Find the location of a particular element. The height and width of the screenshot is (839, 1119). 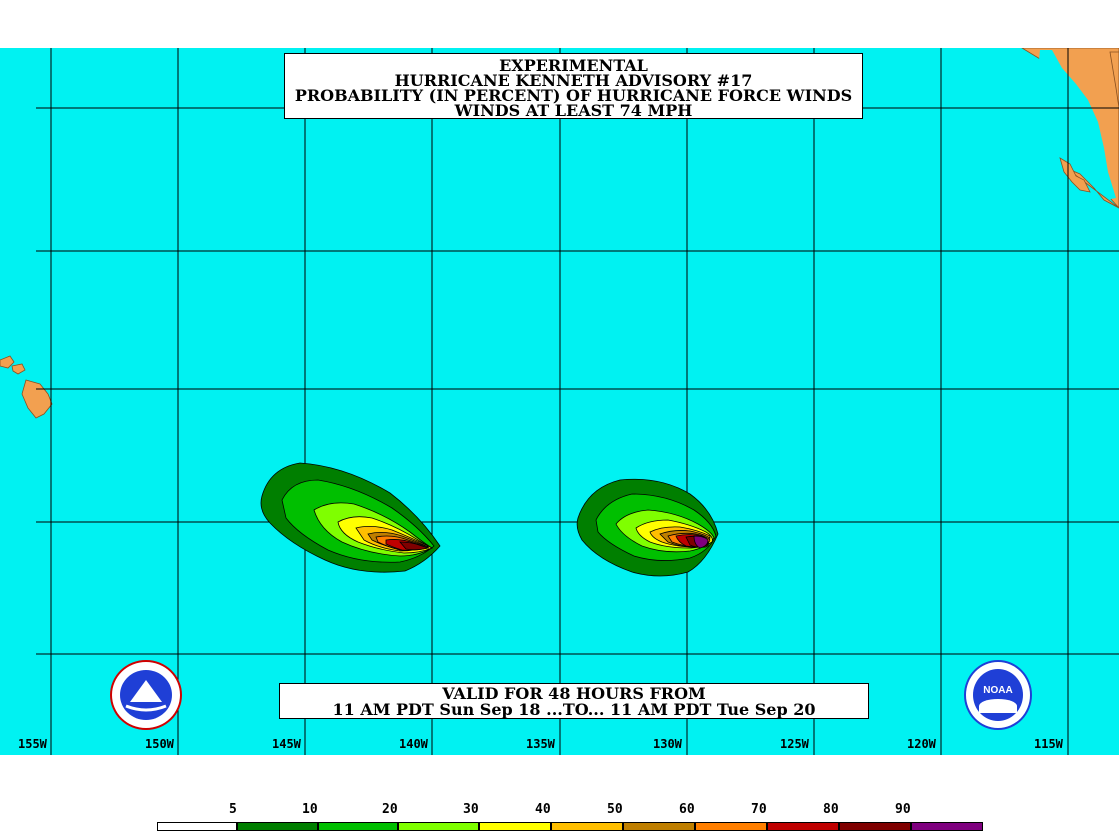

valid-line-1: VALID FOR 48 HOURS FROM is located at coordinates (574, 693).